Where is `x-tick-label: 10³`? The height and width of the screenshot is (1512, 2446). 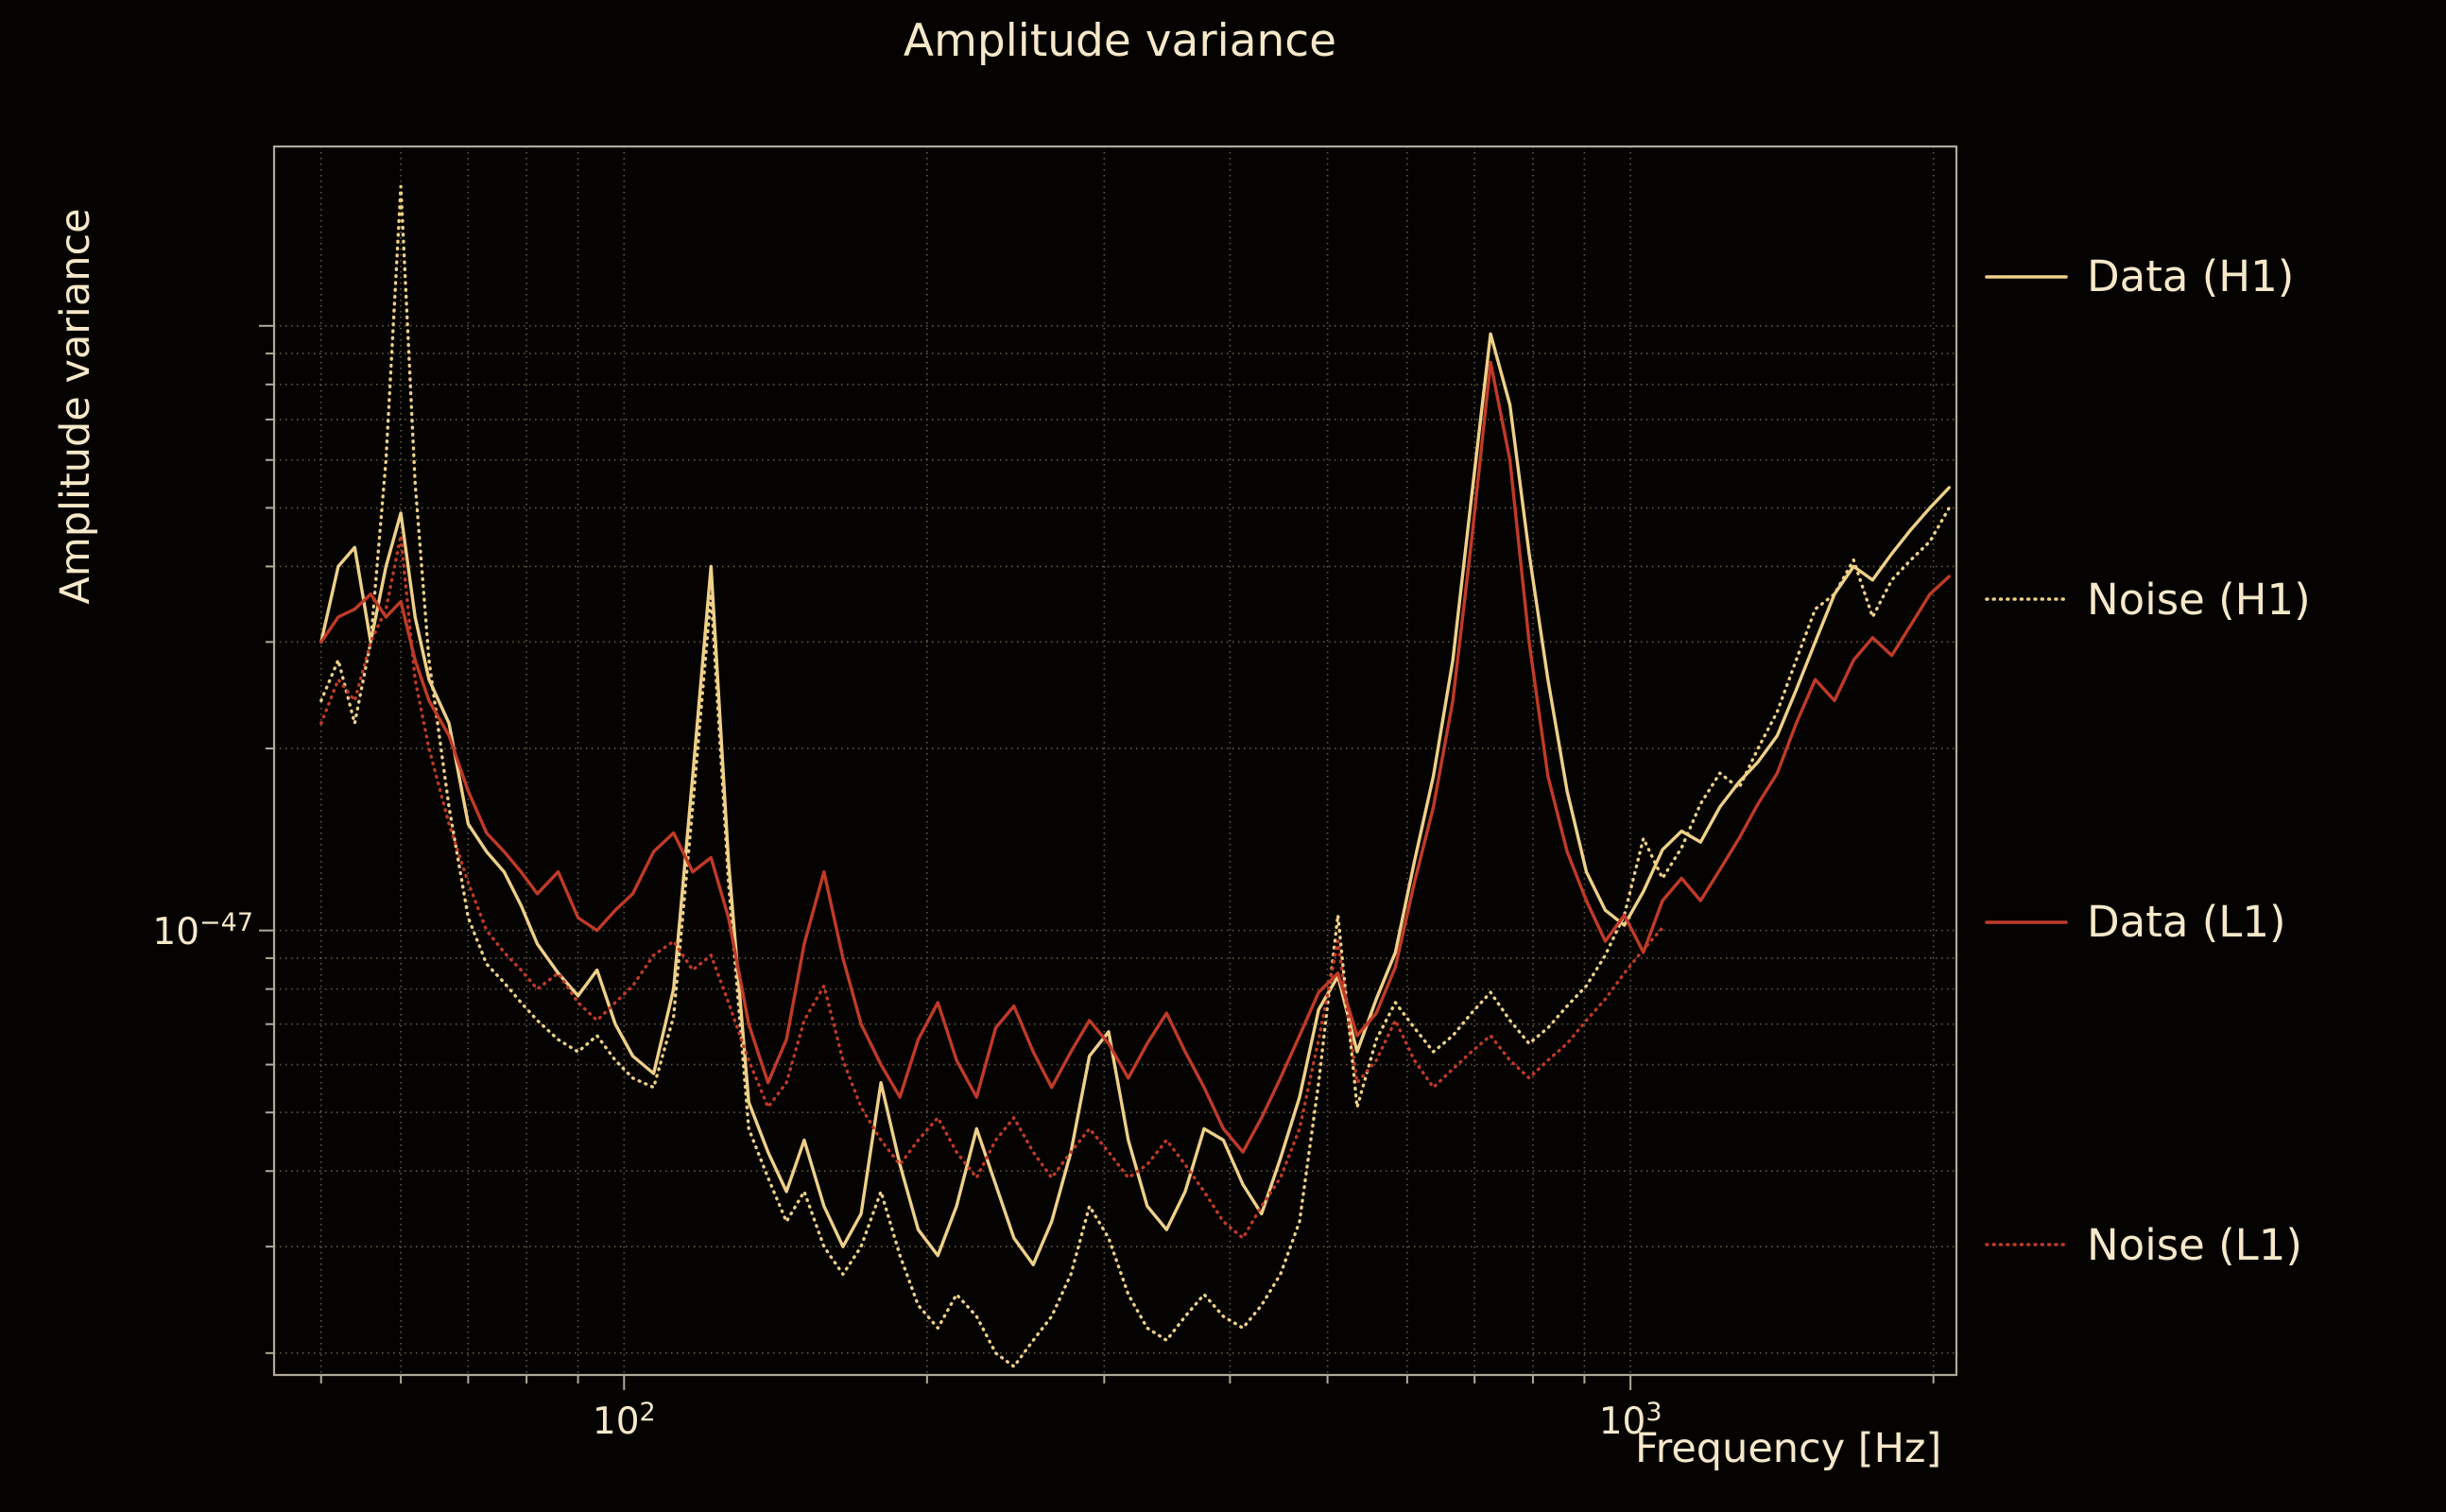
x-tick-label: 10³ is located at coordinates (1630, 1420).